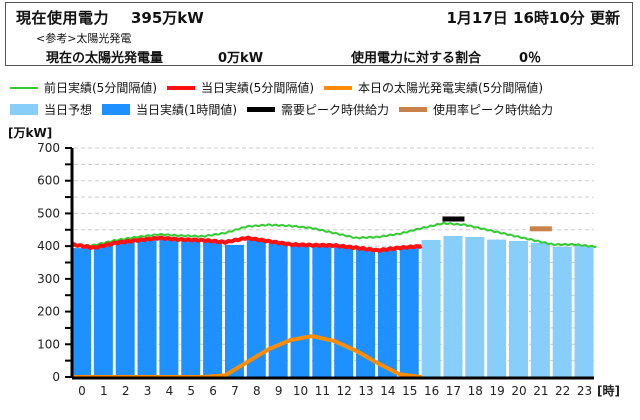 This screenshot has width=640, height=420. Describe the element at coordinates (181, 87) in the screenshot. I see `red-line-icon` at that location.